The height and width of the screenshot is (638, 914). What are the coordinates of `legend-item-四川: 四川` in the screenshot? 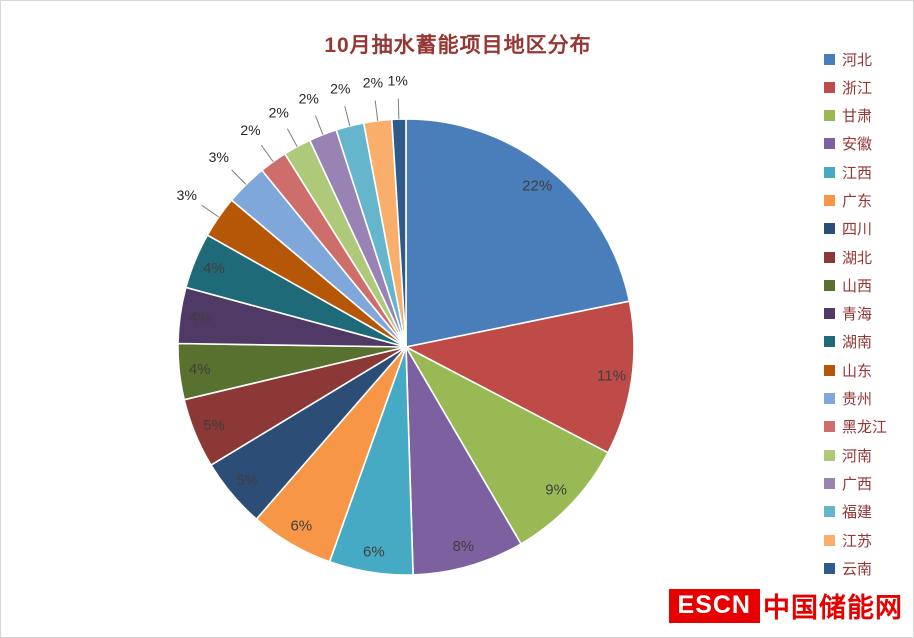 It's located at (855, 229).